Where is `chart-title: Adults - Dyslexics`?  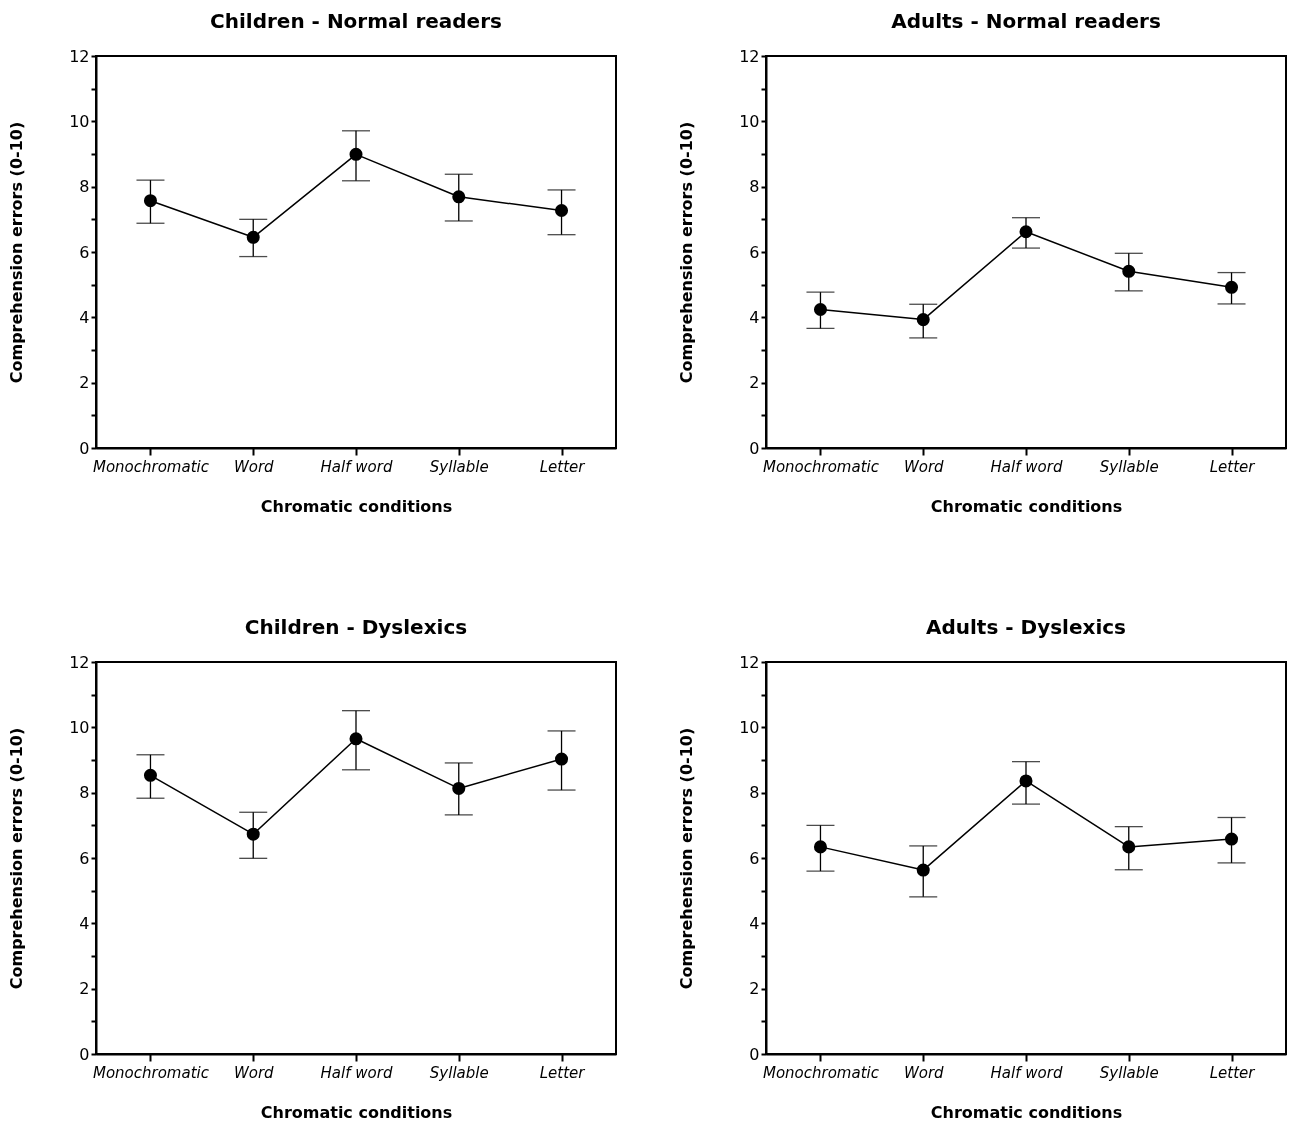
chart-title: Adults - Dyslexics is located at coordinates (1026, 627).